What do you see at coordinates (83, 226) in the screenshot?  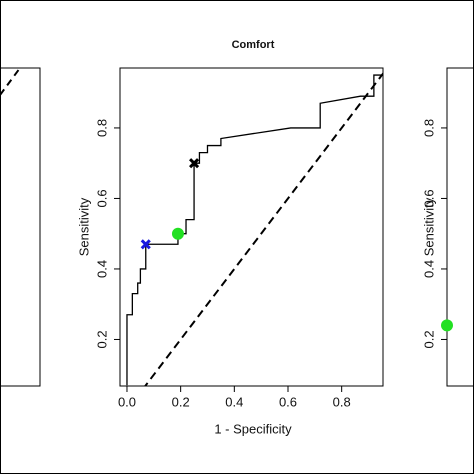 I see `y-axis-label: Sensitivity` at bounding box center [83, 226].